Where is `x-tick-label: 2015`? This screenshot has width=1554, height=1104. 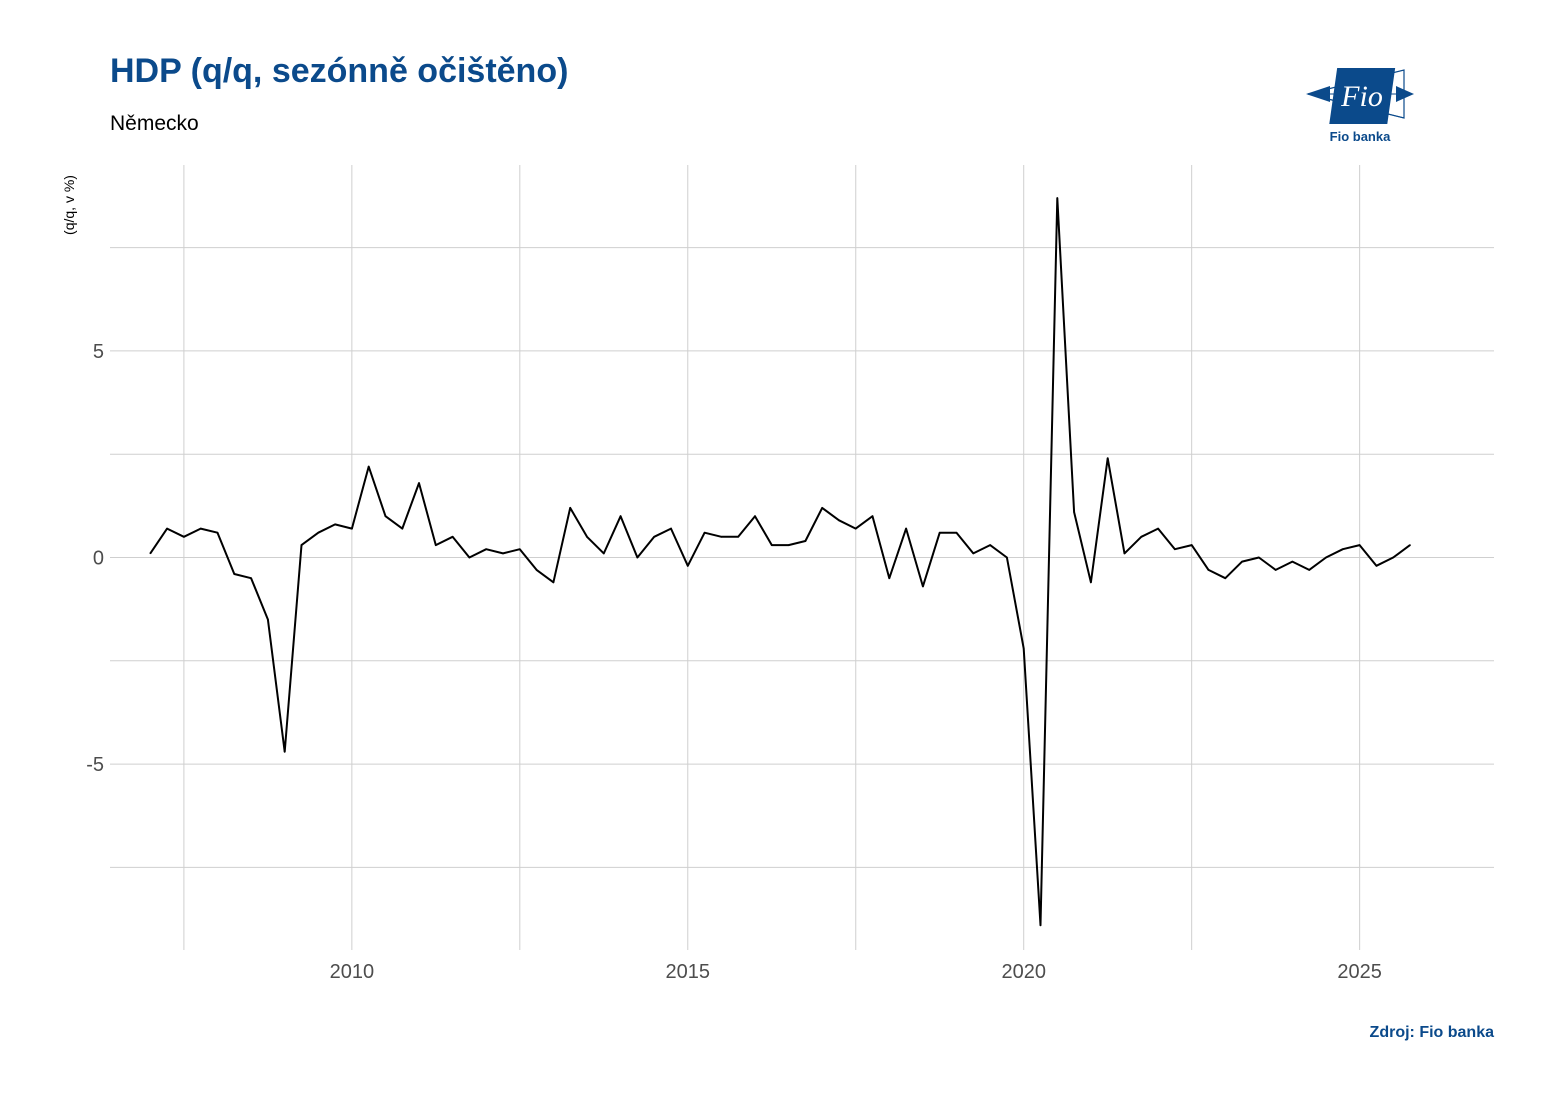
x-tick-label: 2015 is located at coordinates (688, 972).